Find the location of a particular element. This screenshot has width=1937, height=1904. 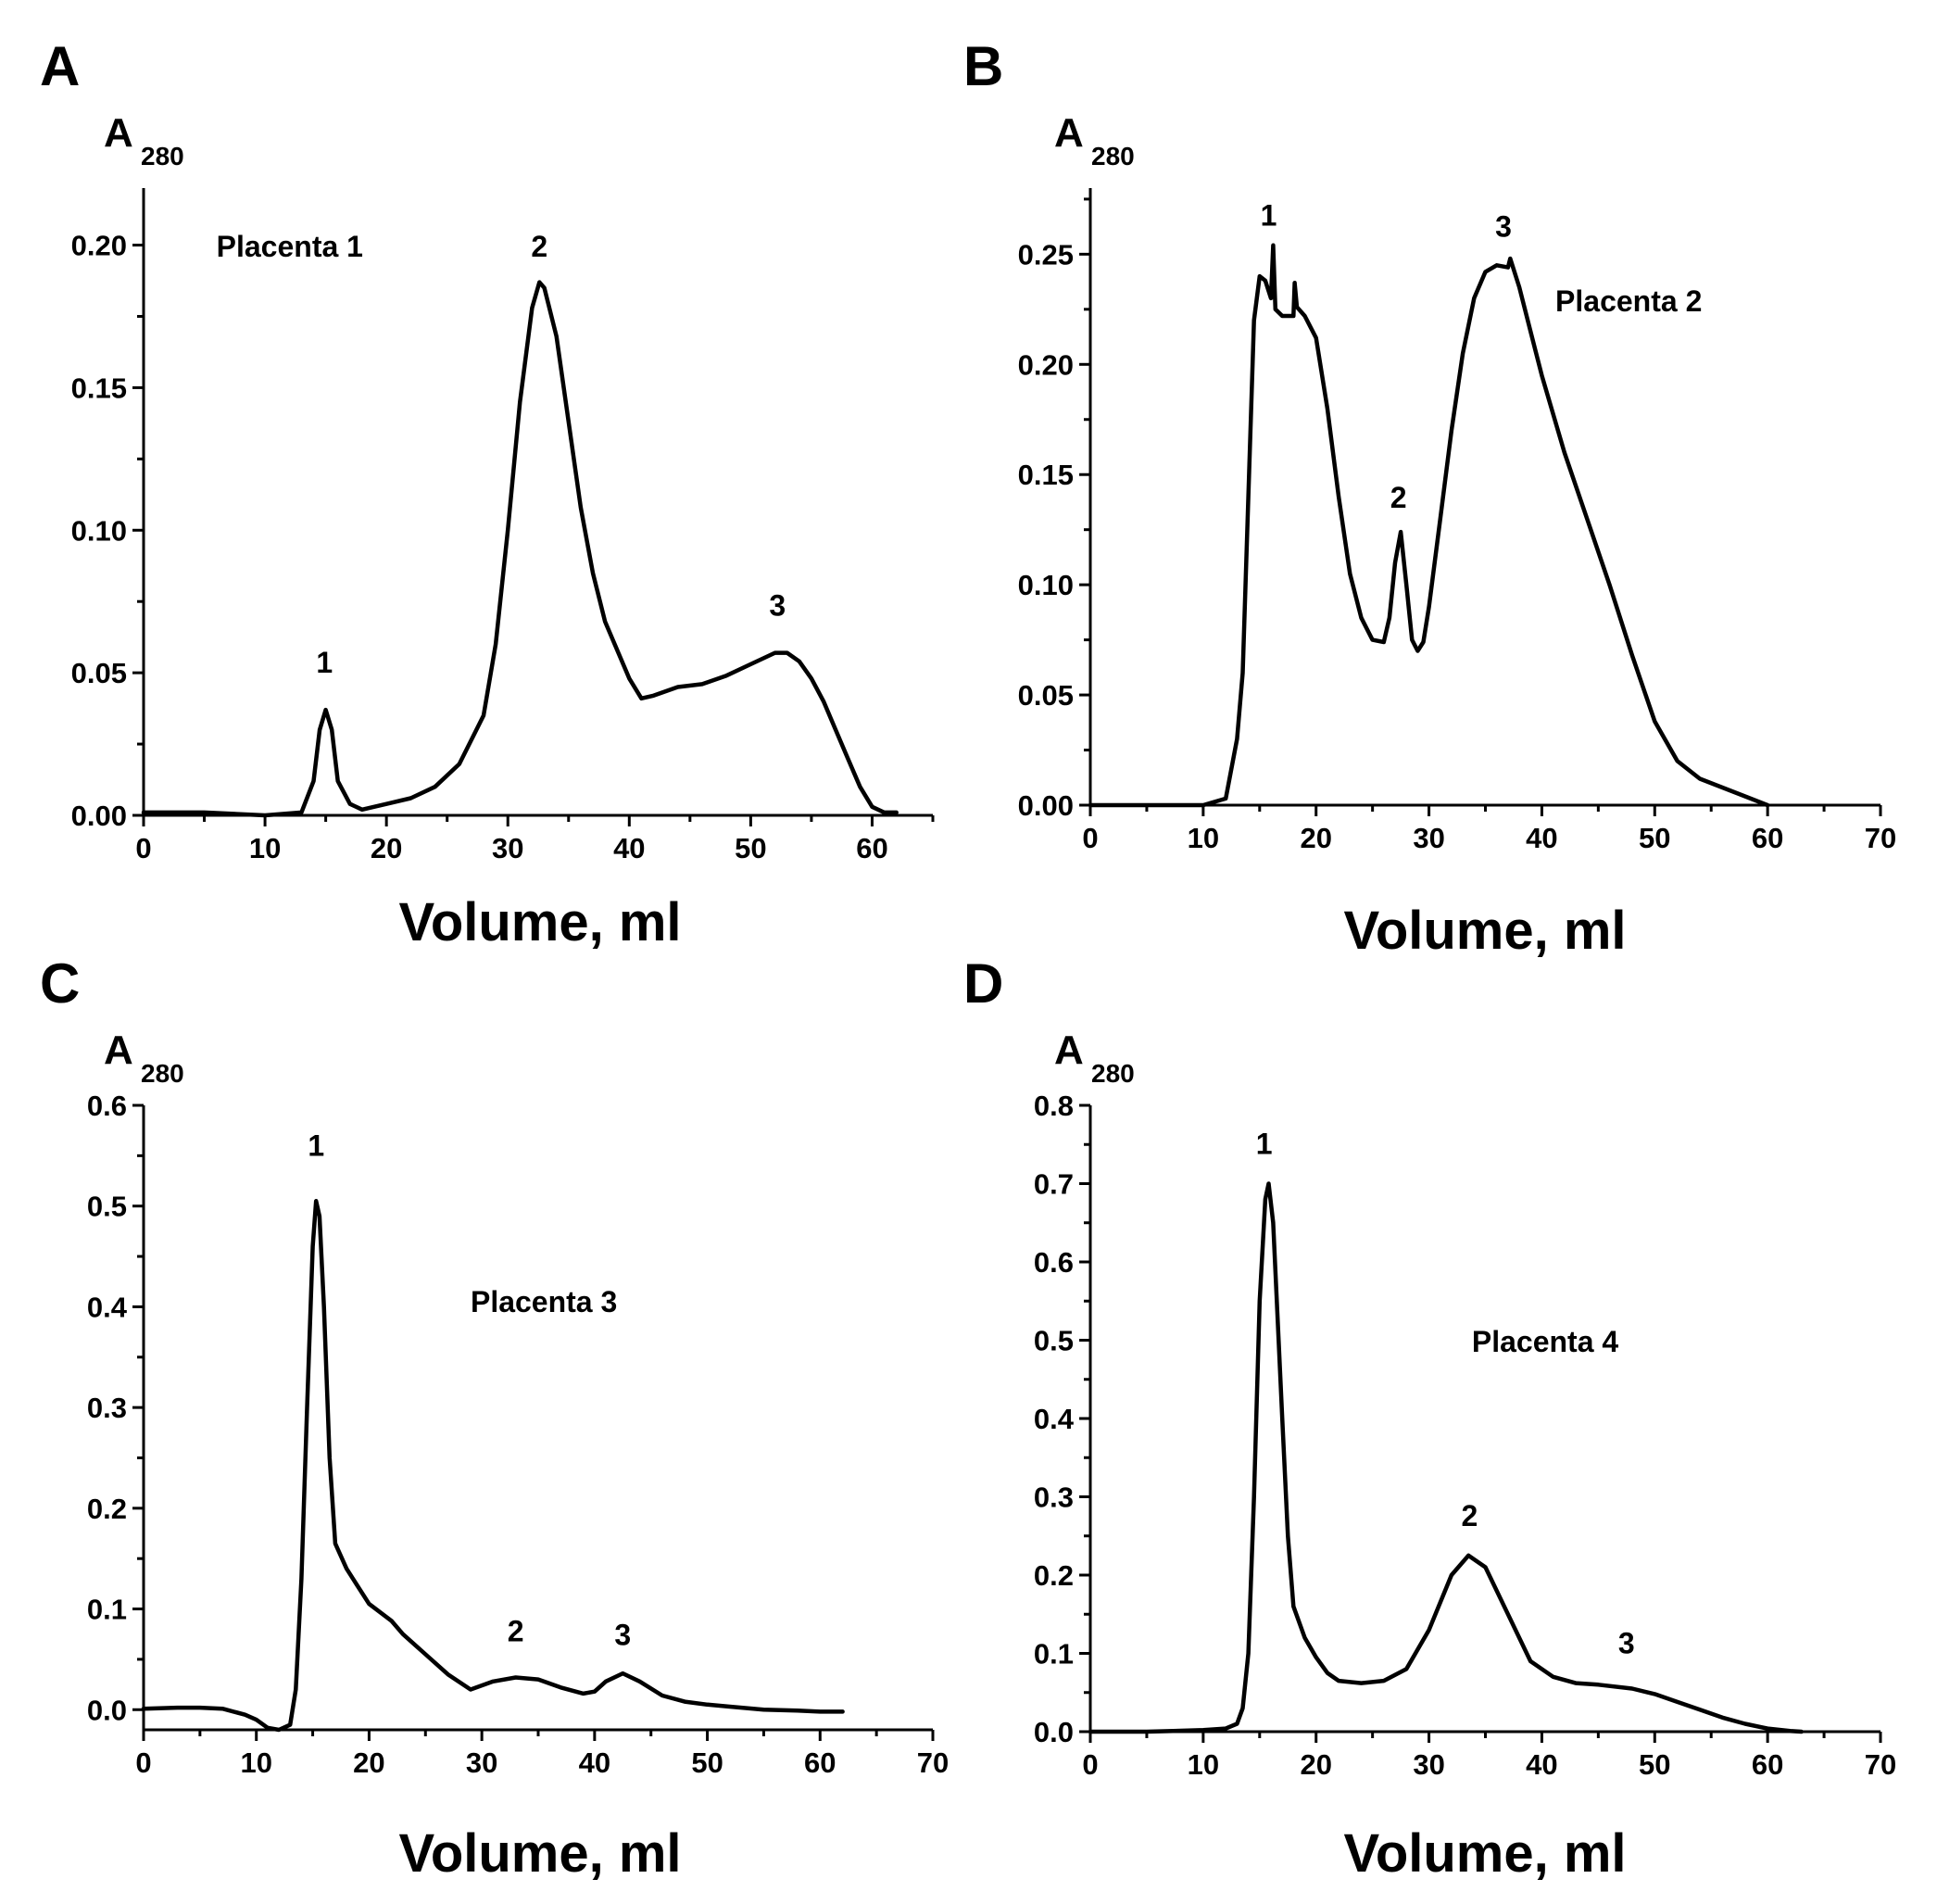

x-tick-label-a: 40 is located at coordinates (629, 848).